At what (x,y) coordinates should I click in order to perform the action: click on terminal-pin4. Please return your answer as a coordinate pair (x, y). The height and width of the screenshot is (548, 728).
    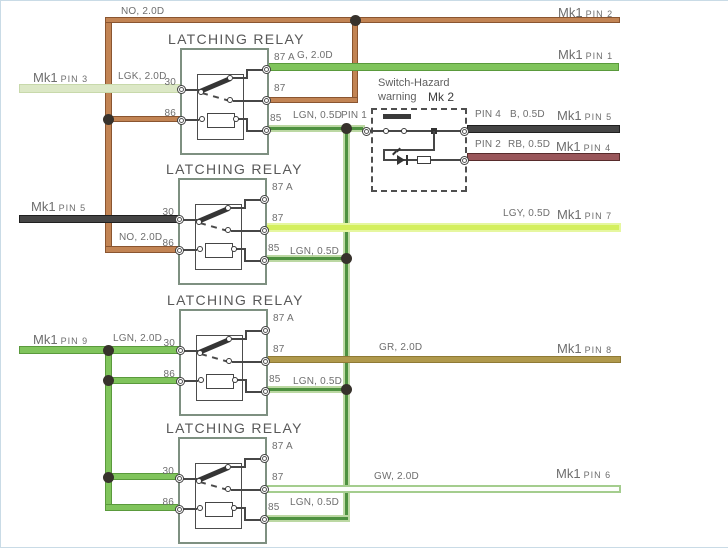
    Looking at the image, I should click on (464, 131).